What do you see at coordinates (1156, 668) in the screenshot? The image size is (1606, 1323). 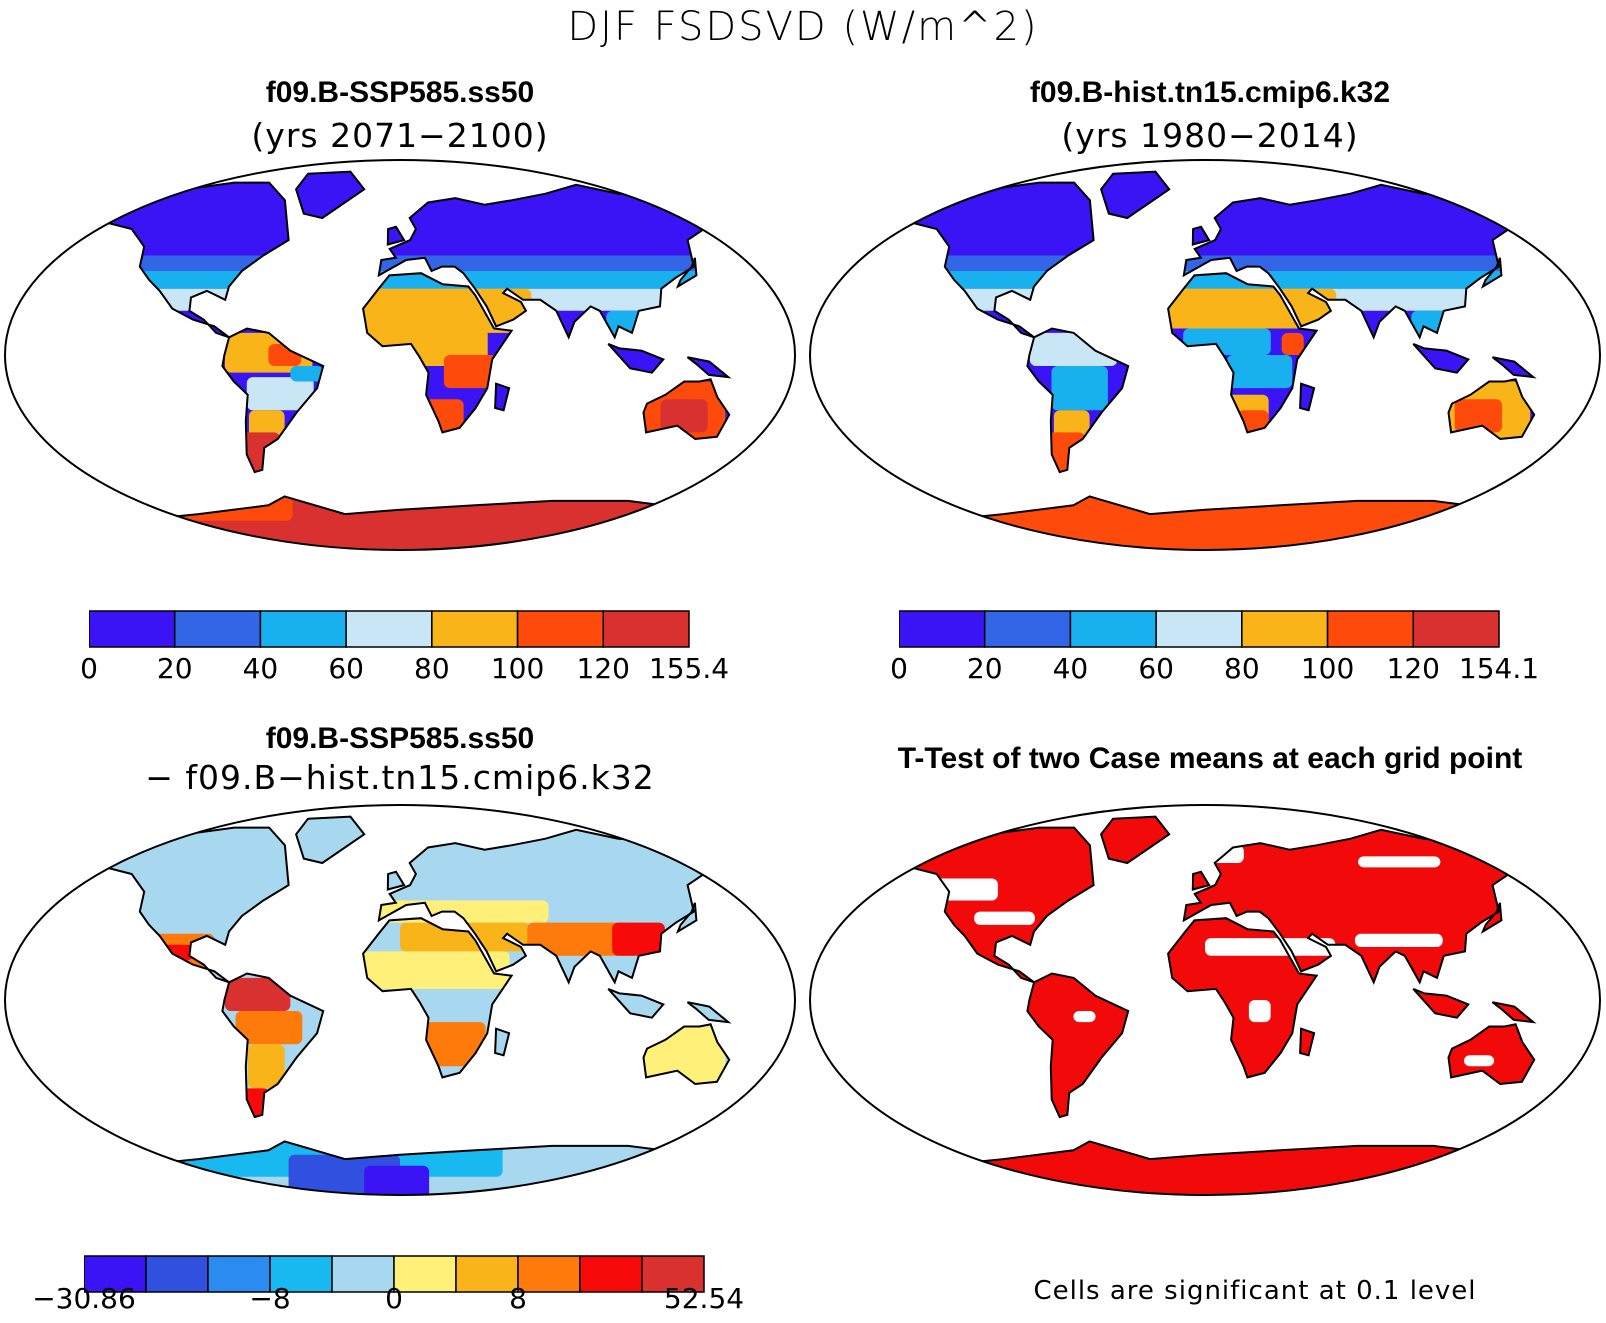 I see `colorbar-2-tick: 60` at bounding box center [1156, 668].